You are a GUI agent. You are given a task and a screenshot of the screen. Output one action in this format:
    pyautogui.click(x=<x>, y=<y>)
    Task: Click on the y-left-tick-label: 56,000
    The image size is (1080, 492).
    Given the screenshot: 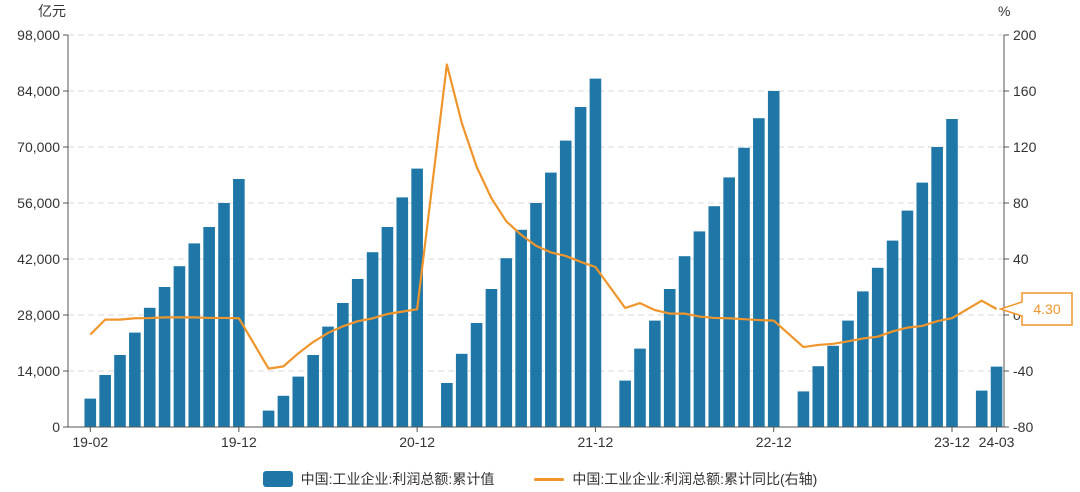 What is the action you would take?
    pyautogui.click(x=38, y=203)
    